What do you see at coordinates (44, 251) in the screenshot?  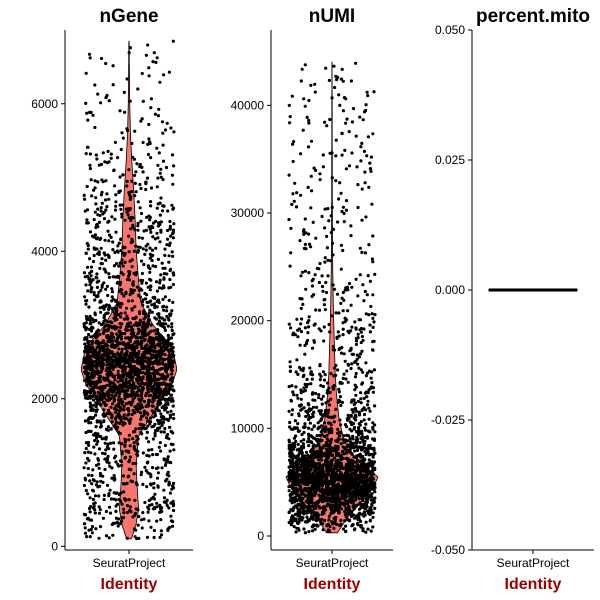 I see `y-tick-label: 4000` at bounding box center [44, 251].